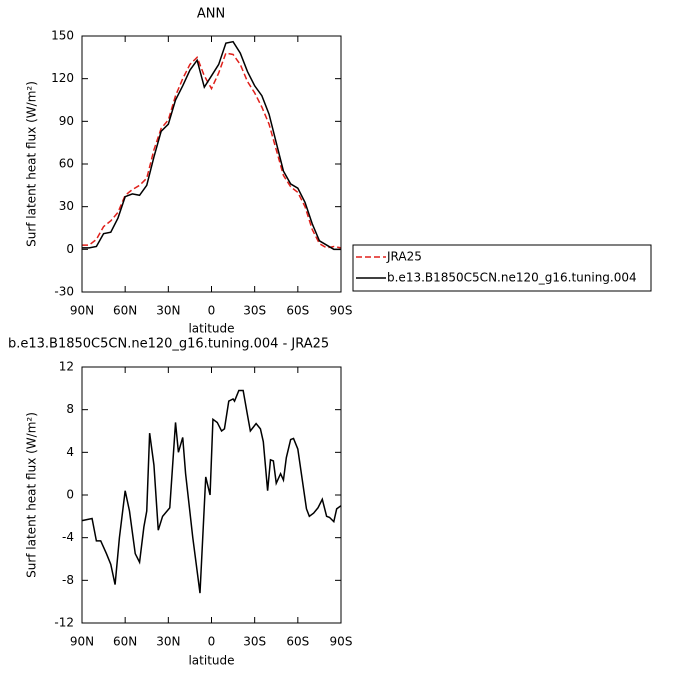 This screenshot has width=673, height=673. Describe the element at coordinates (66, 121) in the screenshot. I see `y-tick-label: 90` at that location.